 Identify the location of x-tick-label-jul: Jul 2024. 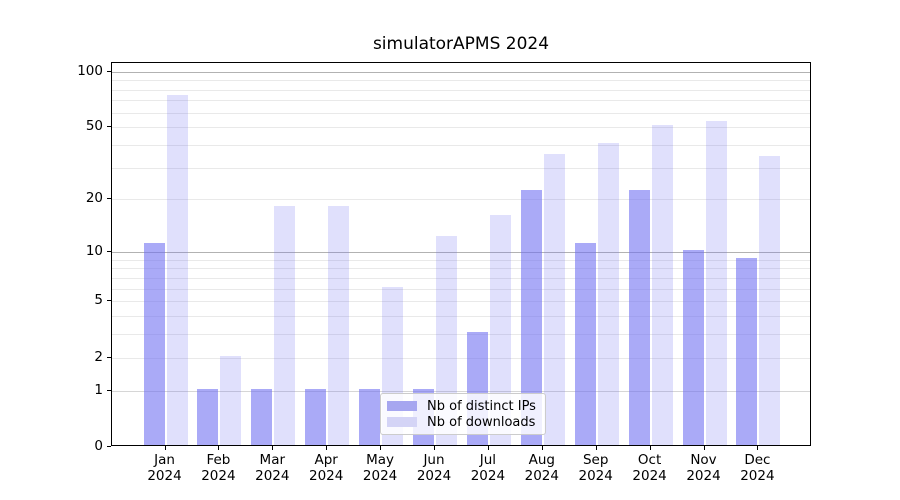
(488, 468).